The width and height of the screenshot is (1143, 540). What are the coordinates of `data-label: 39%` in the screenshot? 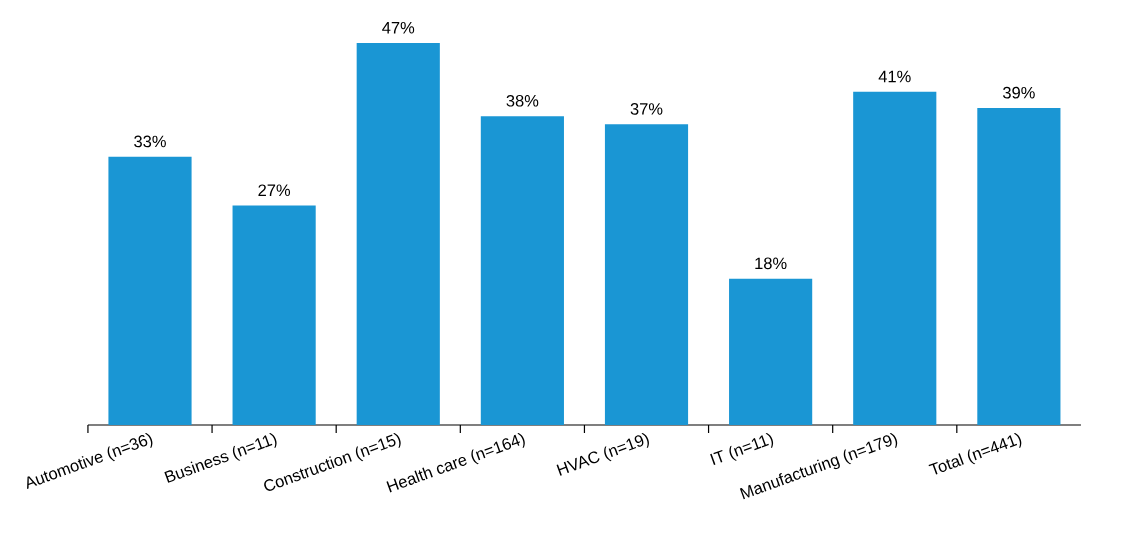 It's located at (1018, 92).